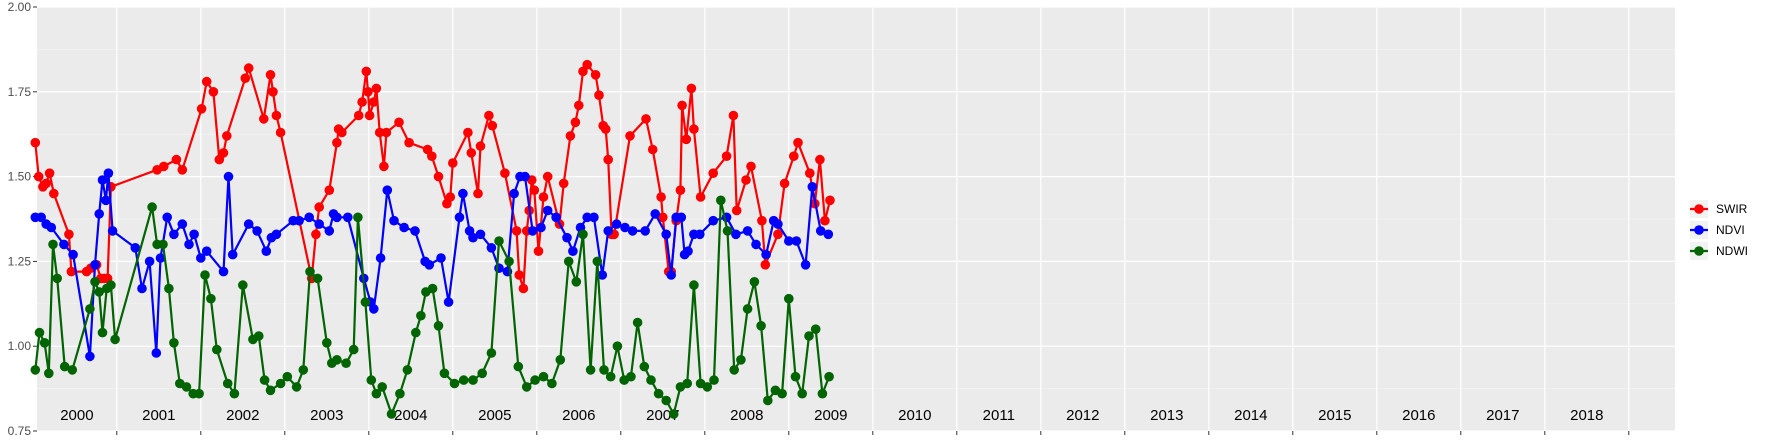  Describe the element at coordinates (1732, 251) in the screenshot. I see `legend-label: NDWI` at that location.